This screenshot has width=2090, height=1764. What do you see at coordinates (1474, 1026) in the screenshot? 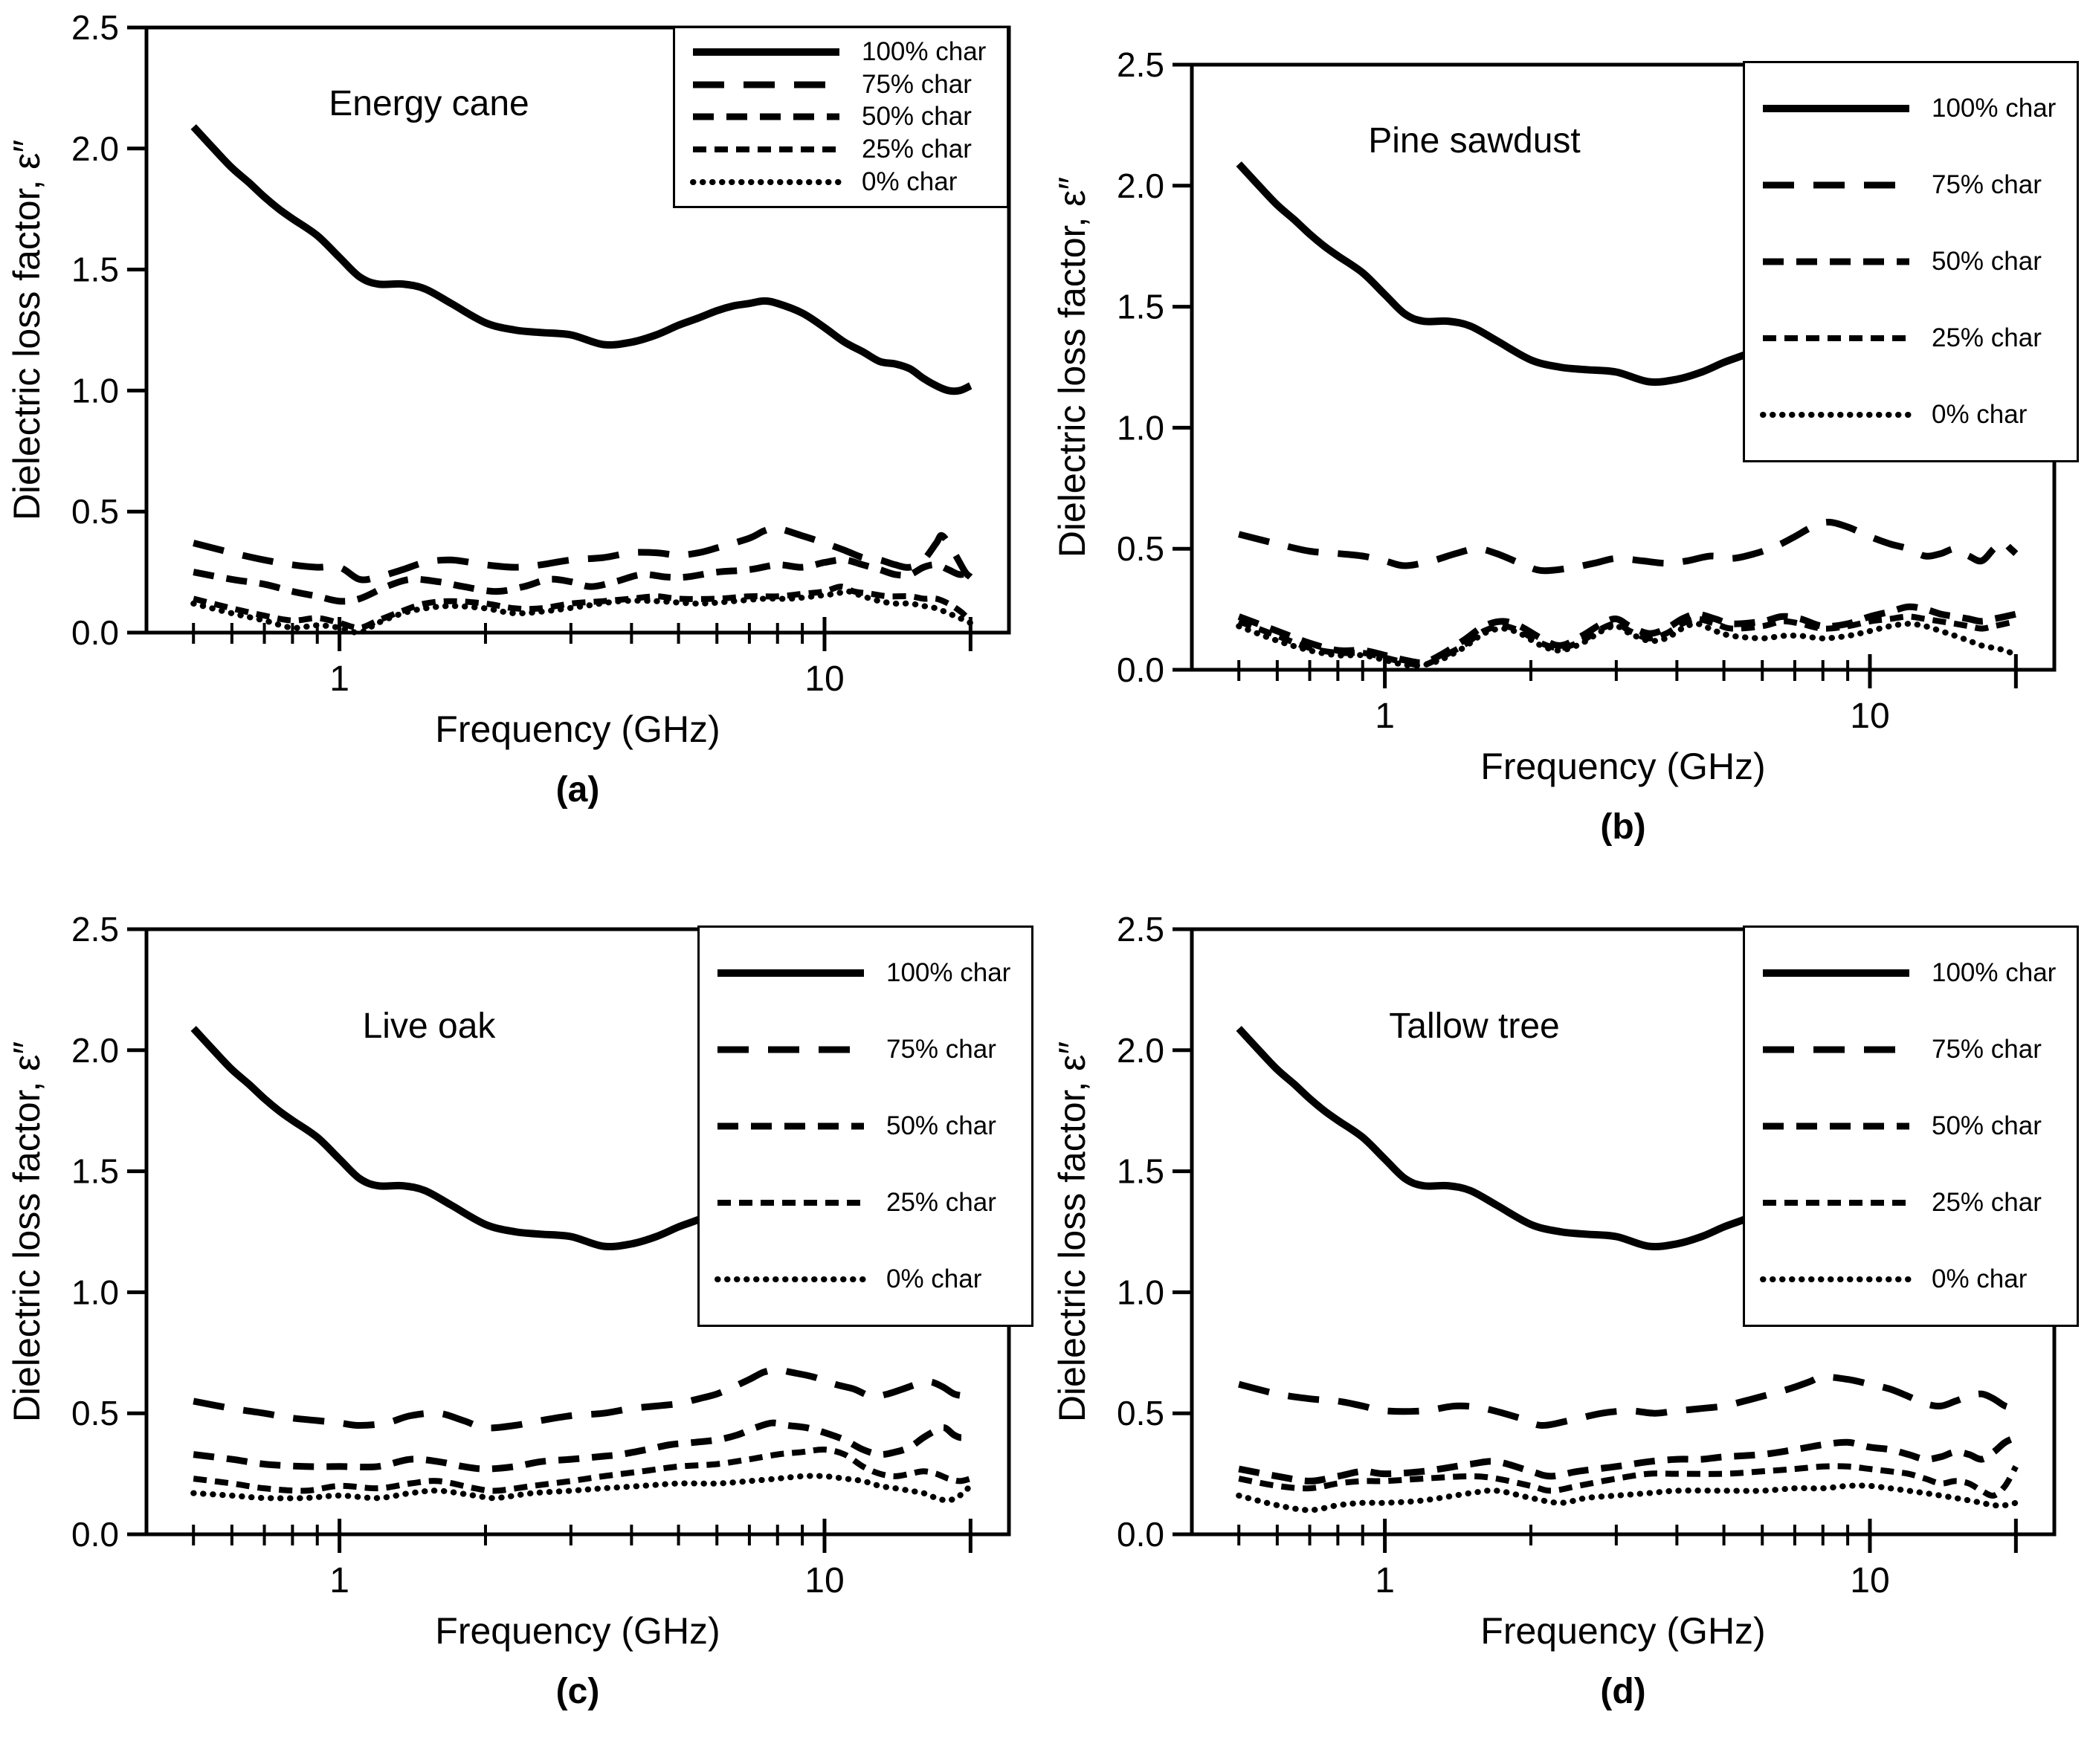
I see `chart-title: Tallow tree` at bounding box center [1474, 1026].